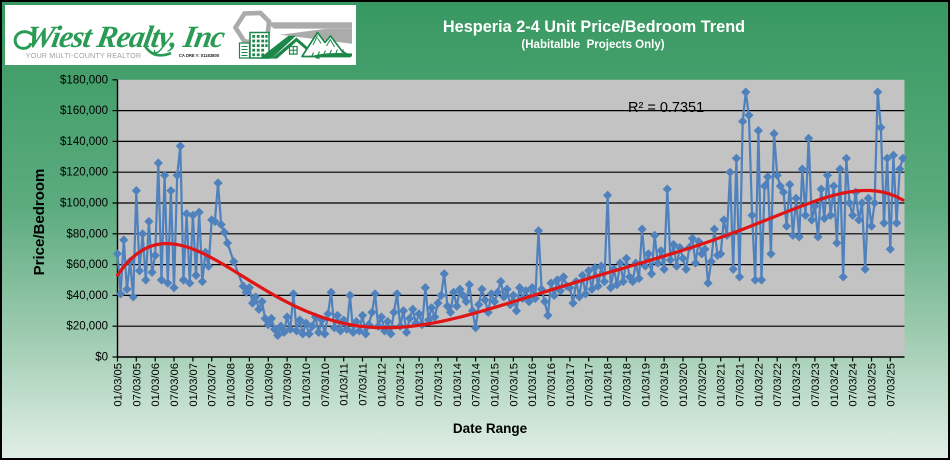  I want to click on svg-text: 01/03/10, so click(307, 385).